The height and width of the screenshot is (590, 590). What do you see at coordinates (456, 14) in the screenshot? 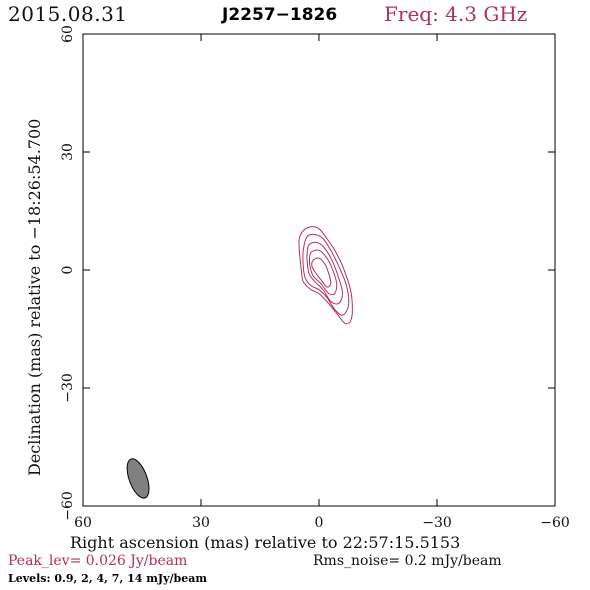
I see `frequency-label: Freq: 4.3 GHz` at bounding box center [456, 14].